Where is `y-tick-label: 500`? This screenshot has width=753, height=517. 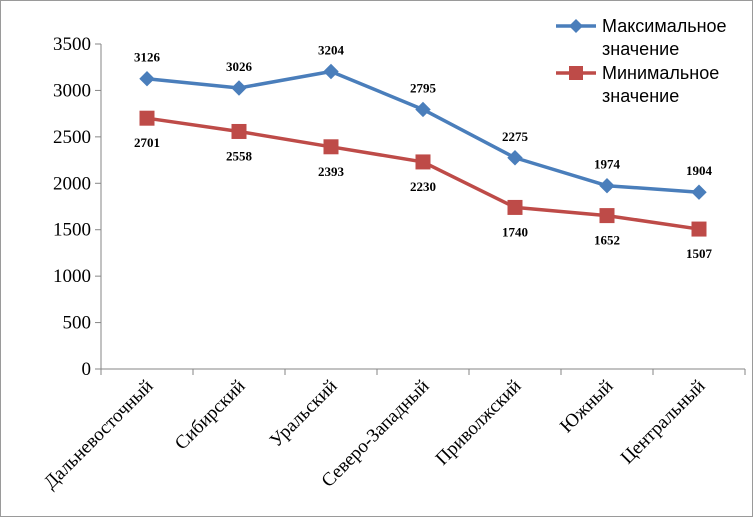
y-tick-label: 500 is located at coordinates (77, 323).